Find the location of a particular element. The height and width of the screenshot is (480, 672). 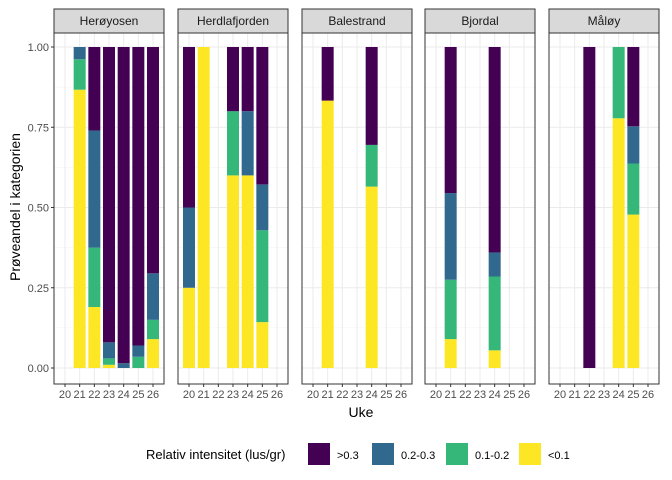

x-axis-title: Uke is located at coordinates (361, 412).